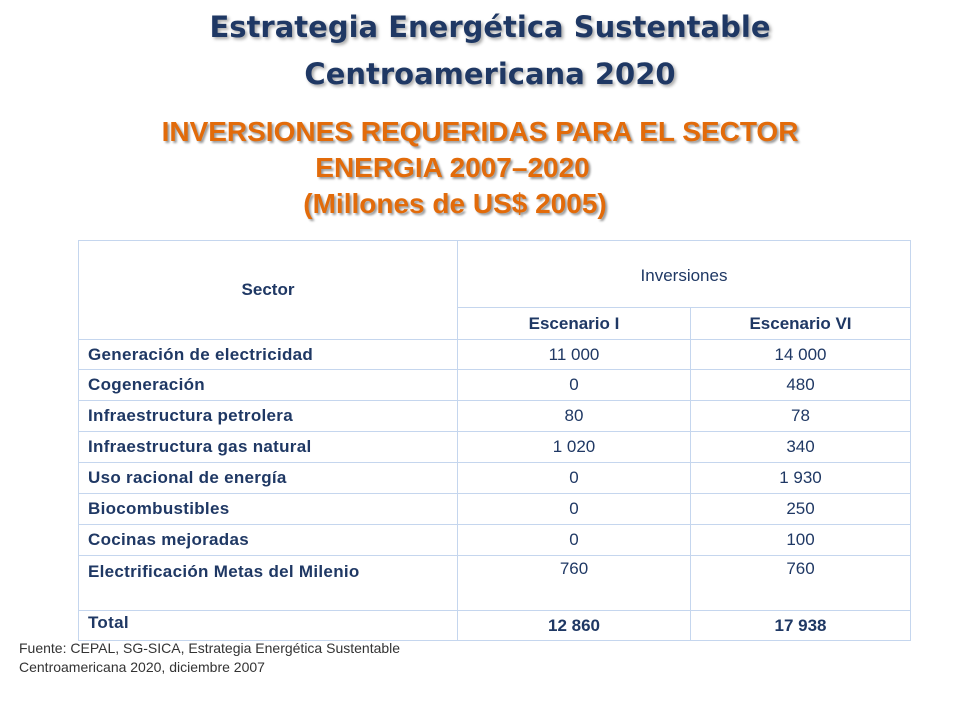 The width and height of the screenshot is (960, 720). I want to click on sector-cell: Infraestructura petrolera, so click(268, 416).